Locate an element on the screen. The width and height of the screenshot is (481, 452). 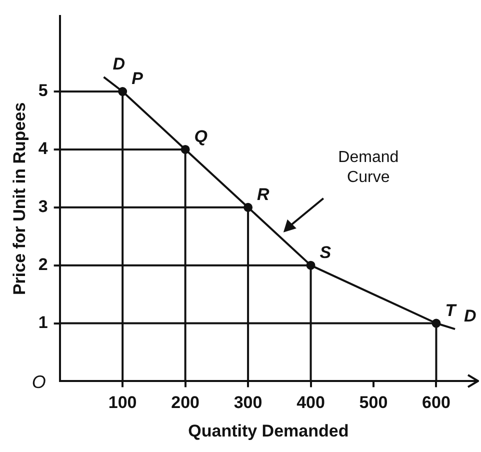
text: O is located at coordinates (39, 382).